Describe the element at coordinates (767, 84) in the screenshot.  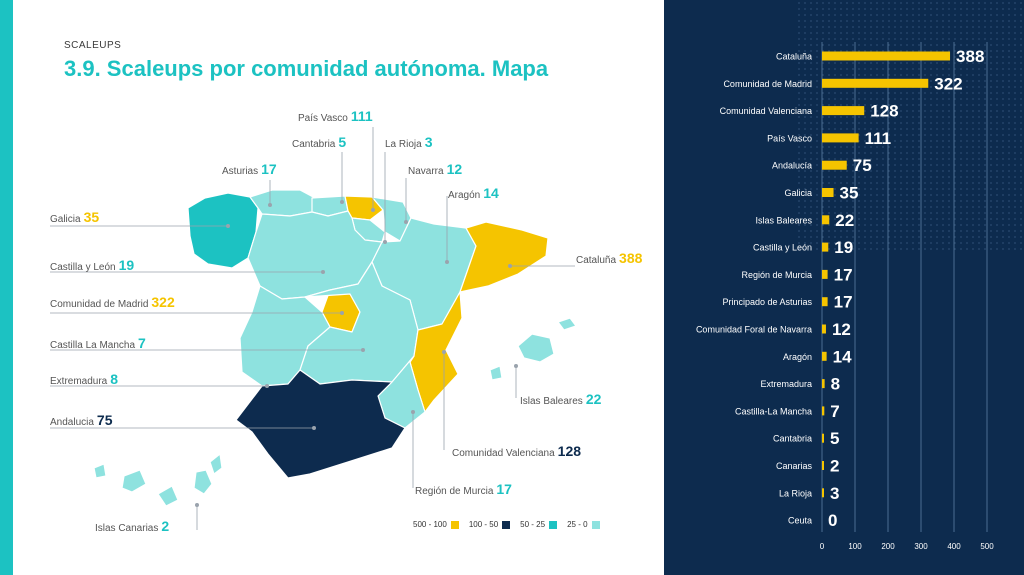
I see `category-label: Comunidad de Madrid` at that location.